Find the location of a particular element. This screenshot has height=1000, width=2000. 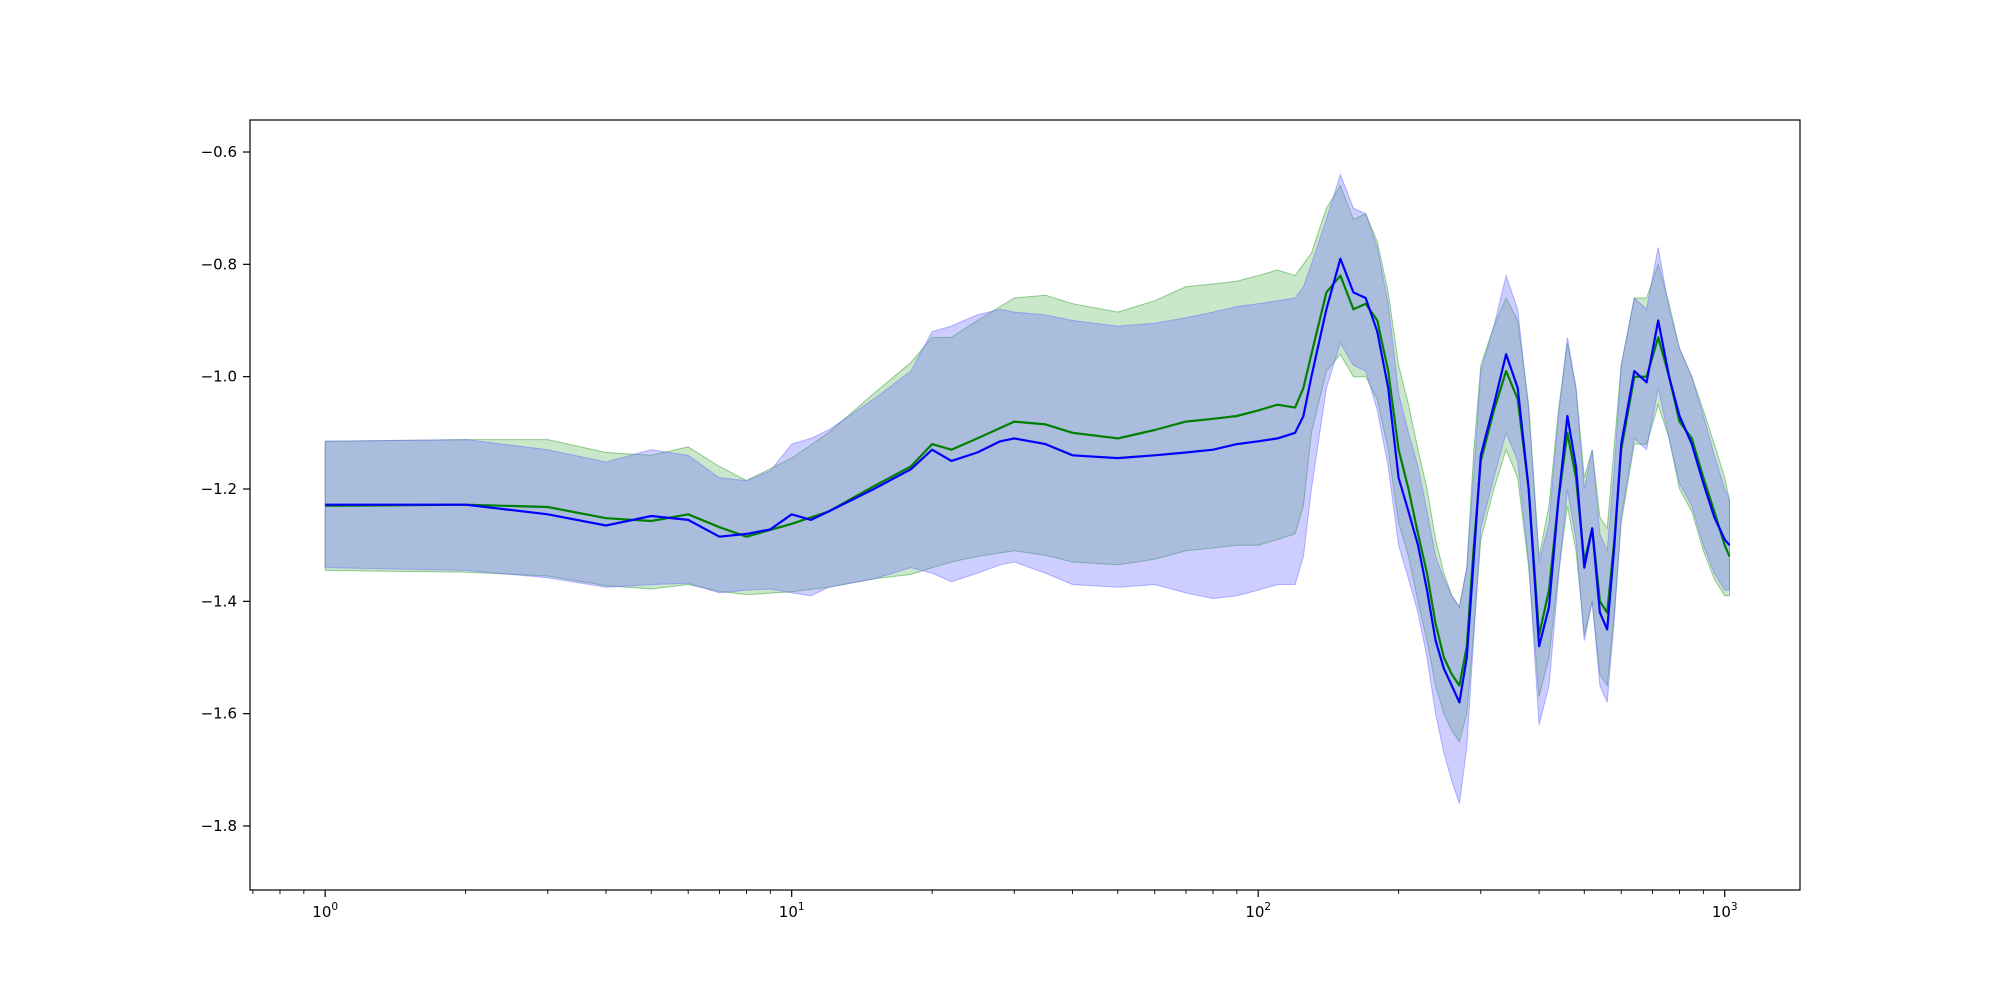

y-tick-label: −0.8 is located at coordinates (219, 264).